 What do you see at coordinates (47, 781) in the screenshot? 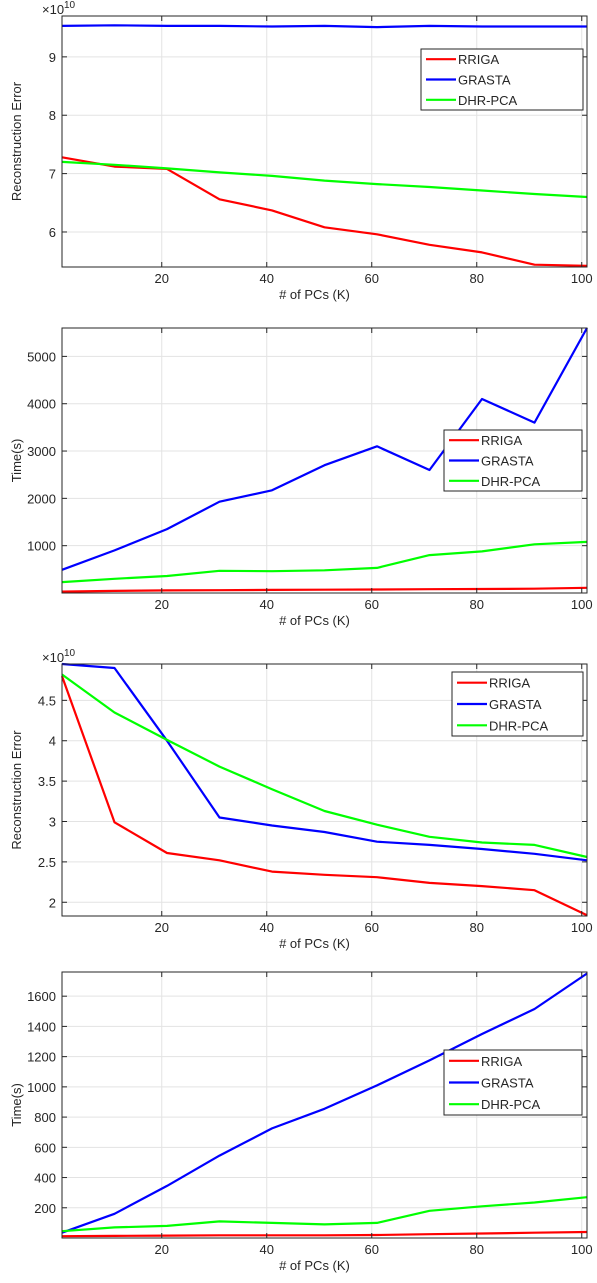
I see `y-tick-label: 3.5` at bounding box center [47, 781].